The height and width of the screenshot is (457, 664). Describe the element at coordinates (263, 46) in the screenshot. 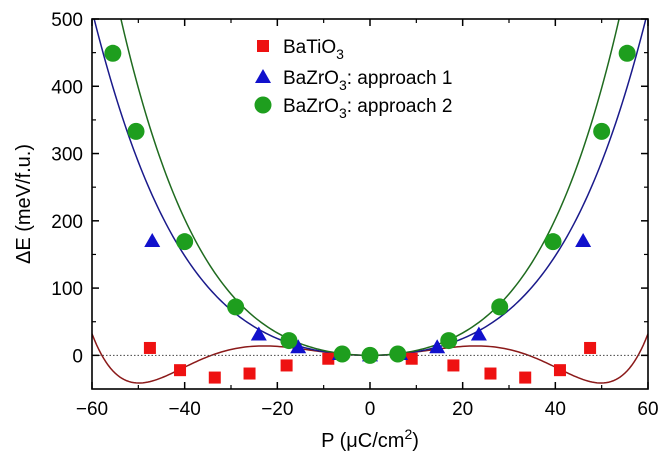

I see `legend-marker-batio3` at that location.